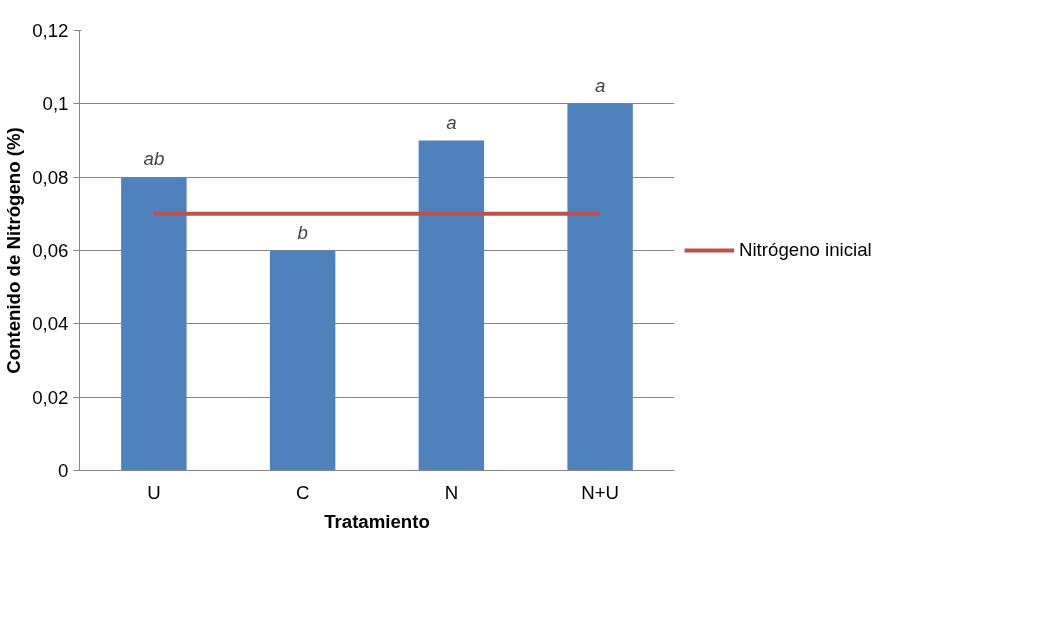  I want to click on x-tick-label: N, so click(451, 492).